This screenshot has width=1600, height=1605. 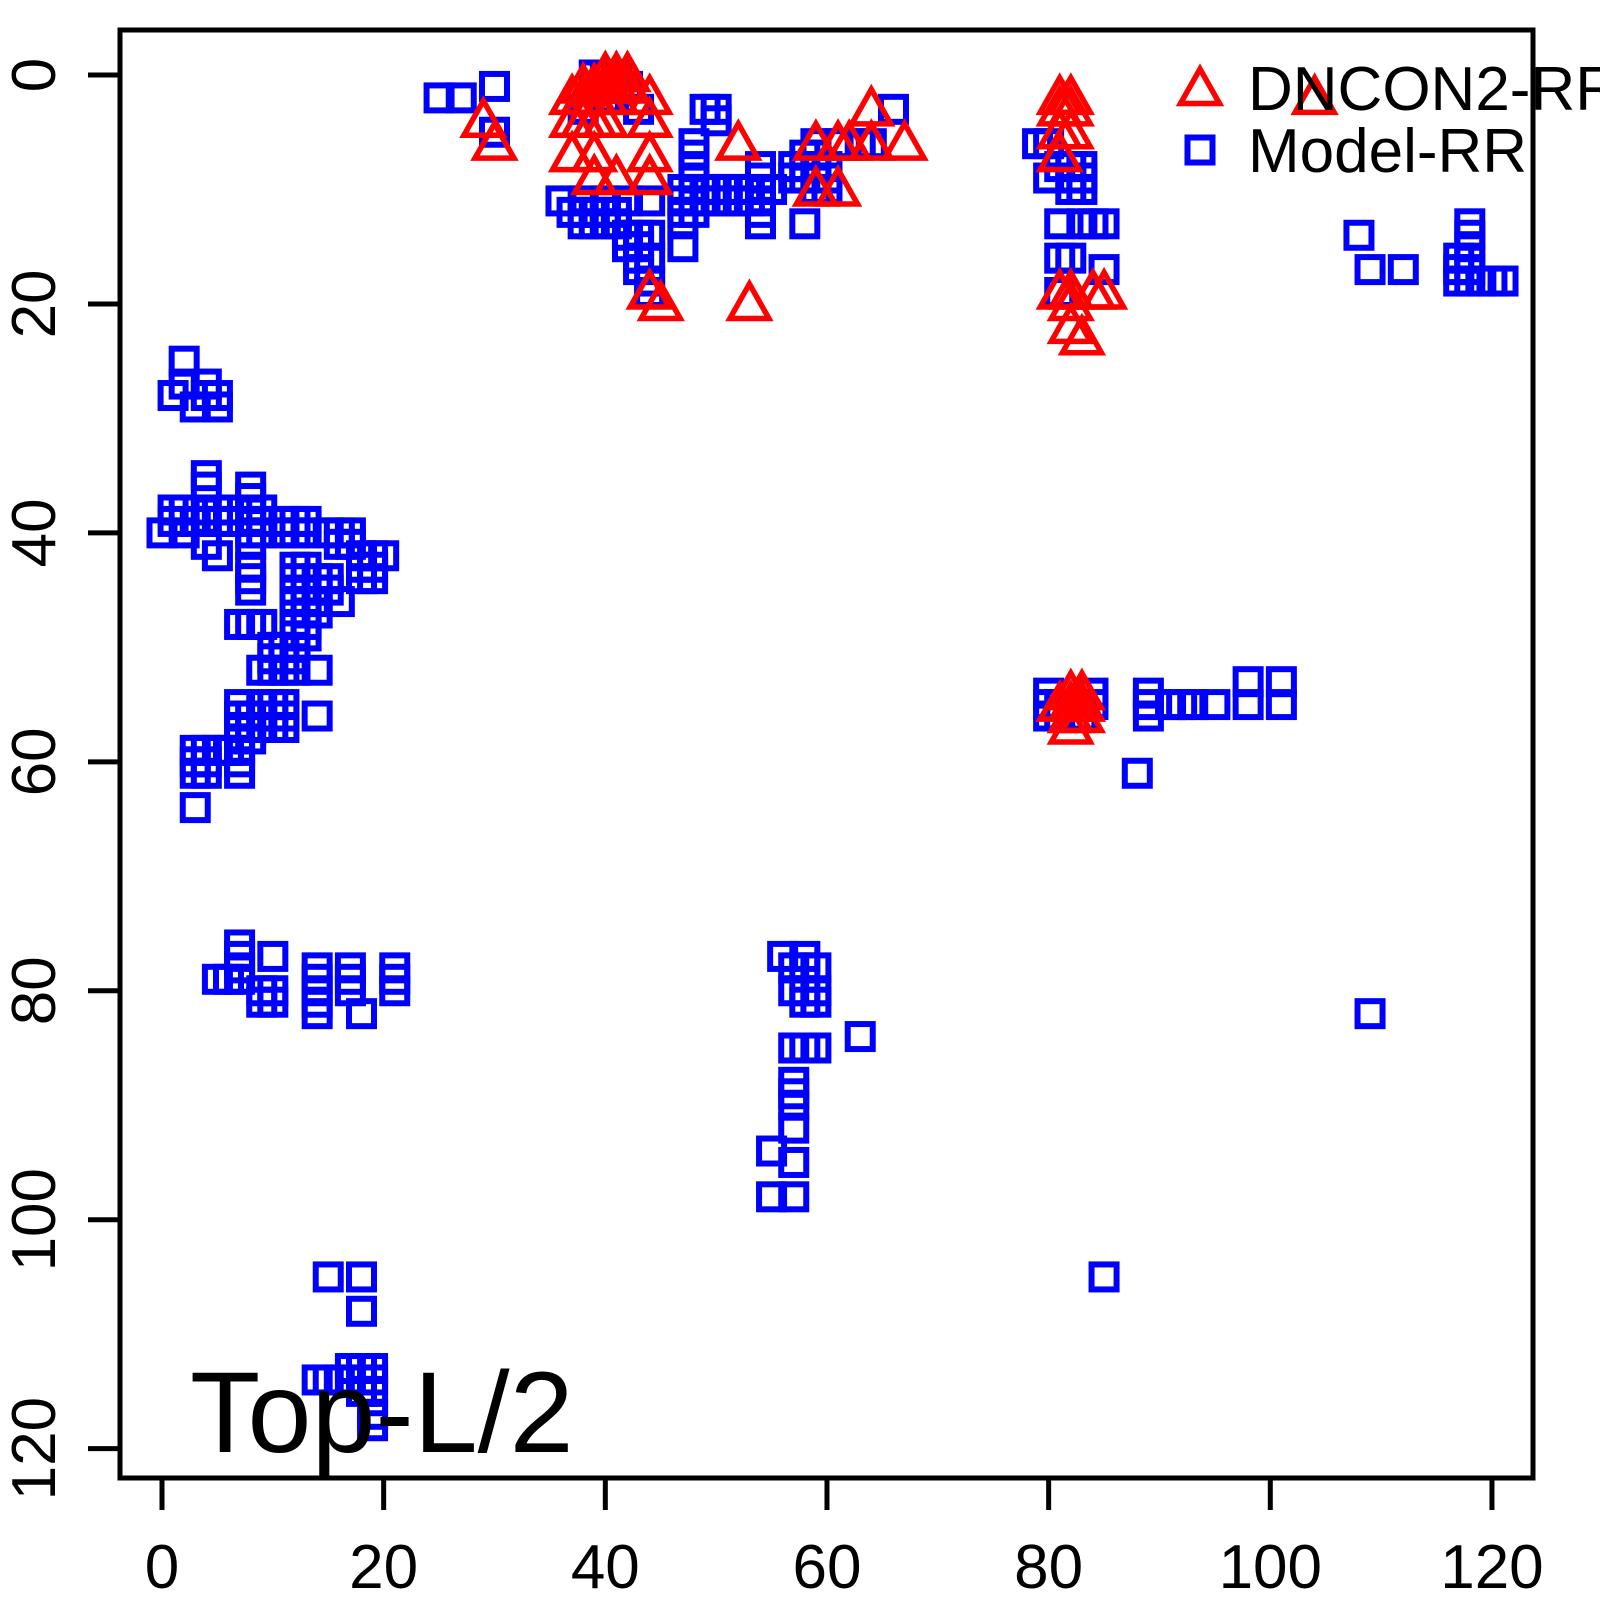 I want to click on x-tick-label: 20, so click(x=383, y=1566).